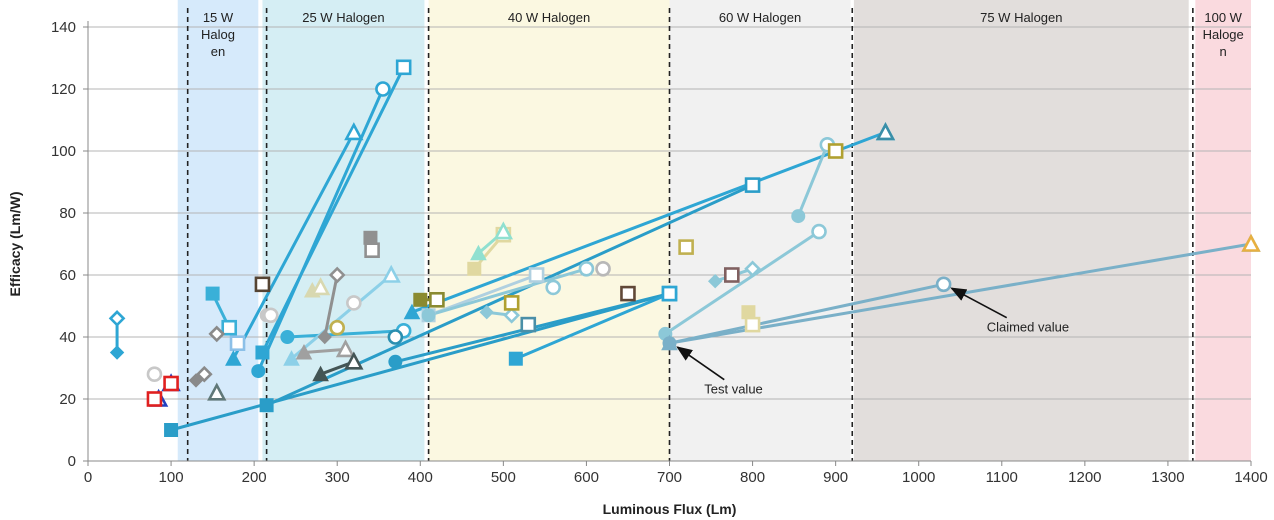 The height and width of the screenshot is (520, 1274). I want to click on annotation-label-0: Claimed value, so click(1028, 327).